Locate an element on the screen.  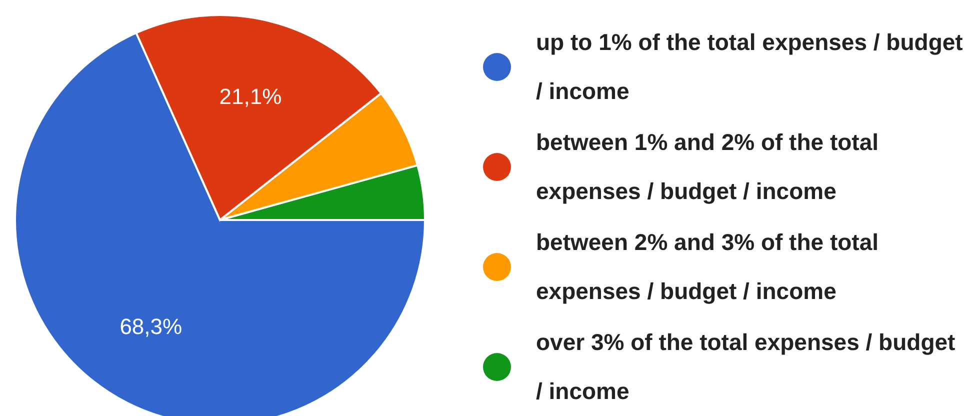
legend-label: over 3% of the total expenses / budget / income is located at coordinates (746, 367).